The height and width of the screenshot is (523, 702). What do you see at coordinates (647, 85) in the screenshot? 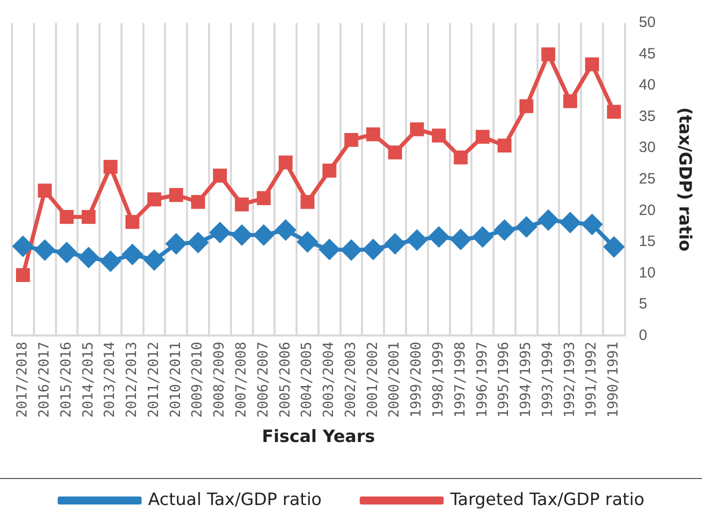
I see `y-tick-label: 40` at bounding box center [647, 85].